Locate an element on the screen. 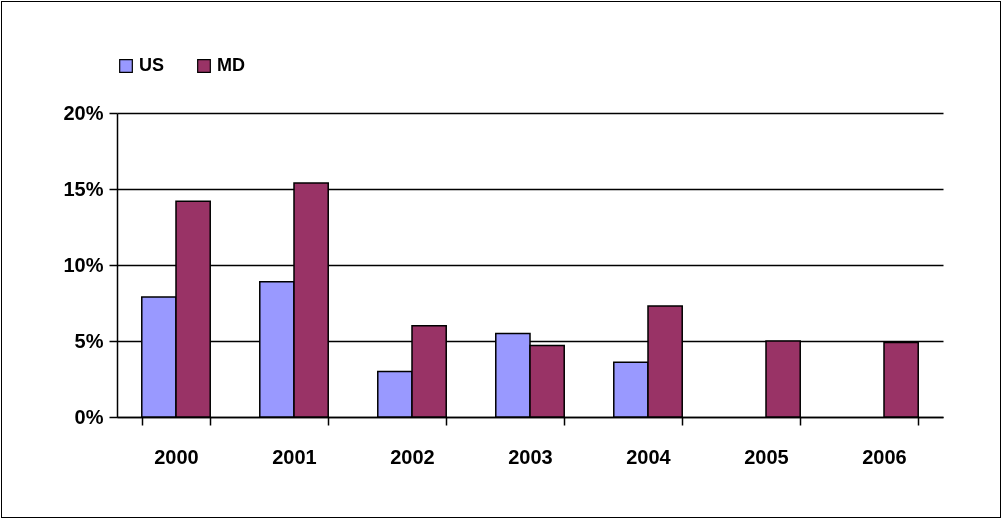 Image resolution: width=1002 pixels, height=519 pixels. y-tick-label: 0% is located at coordinates (89, 416).